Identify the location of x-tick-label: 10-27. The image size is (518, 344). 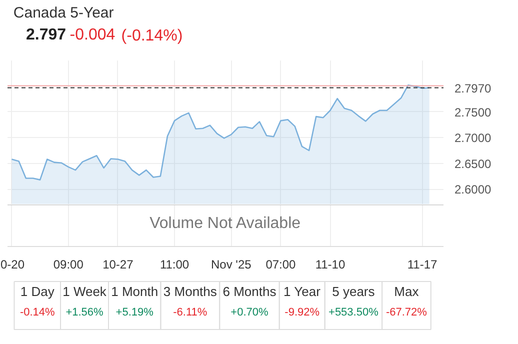
(118, 265).